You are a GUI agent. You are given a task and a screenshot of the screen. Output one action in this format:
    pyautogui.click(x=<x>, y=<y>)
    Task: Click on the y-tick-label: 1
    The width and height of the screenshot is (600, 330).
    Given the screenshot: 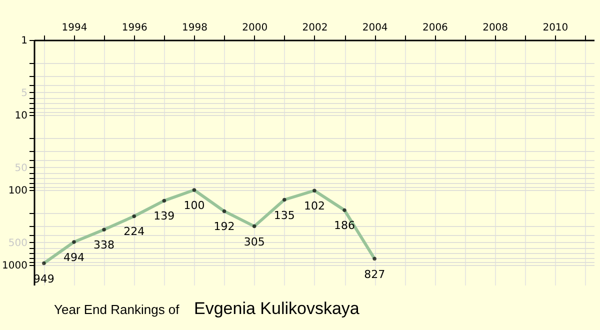 What is the action you would take?
    pyautogui.click(x=24, y=41)
    